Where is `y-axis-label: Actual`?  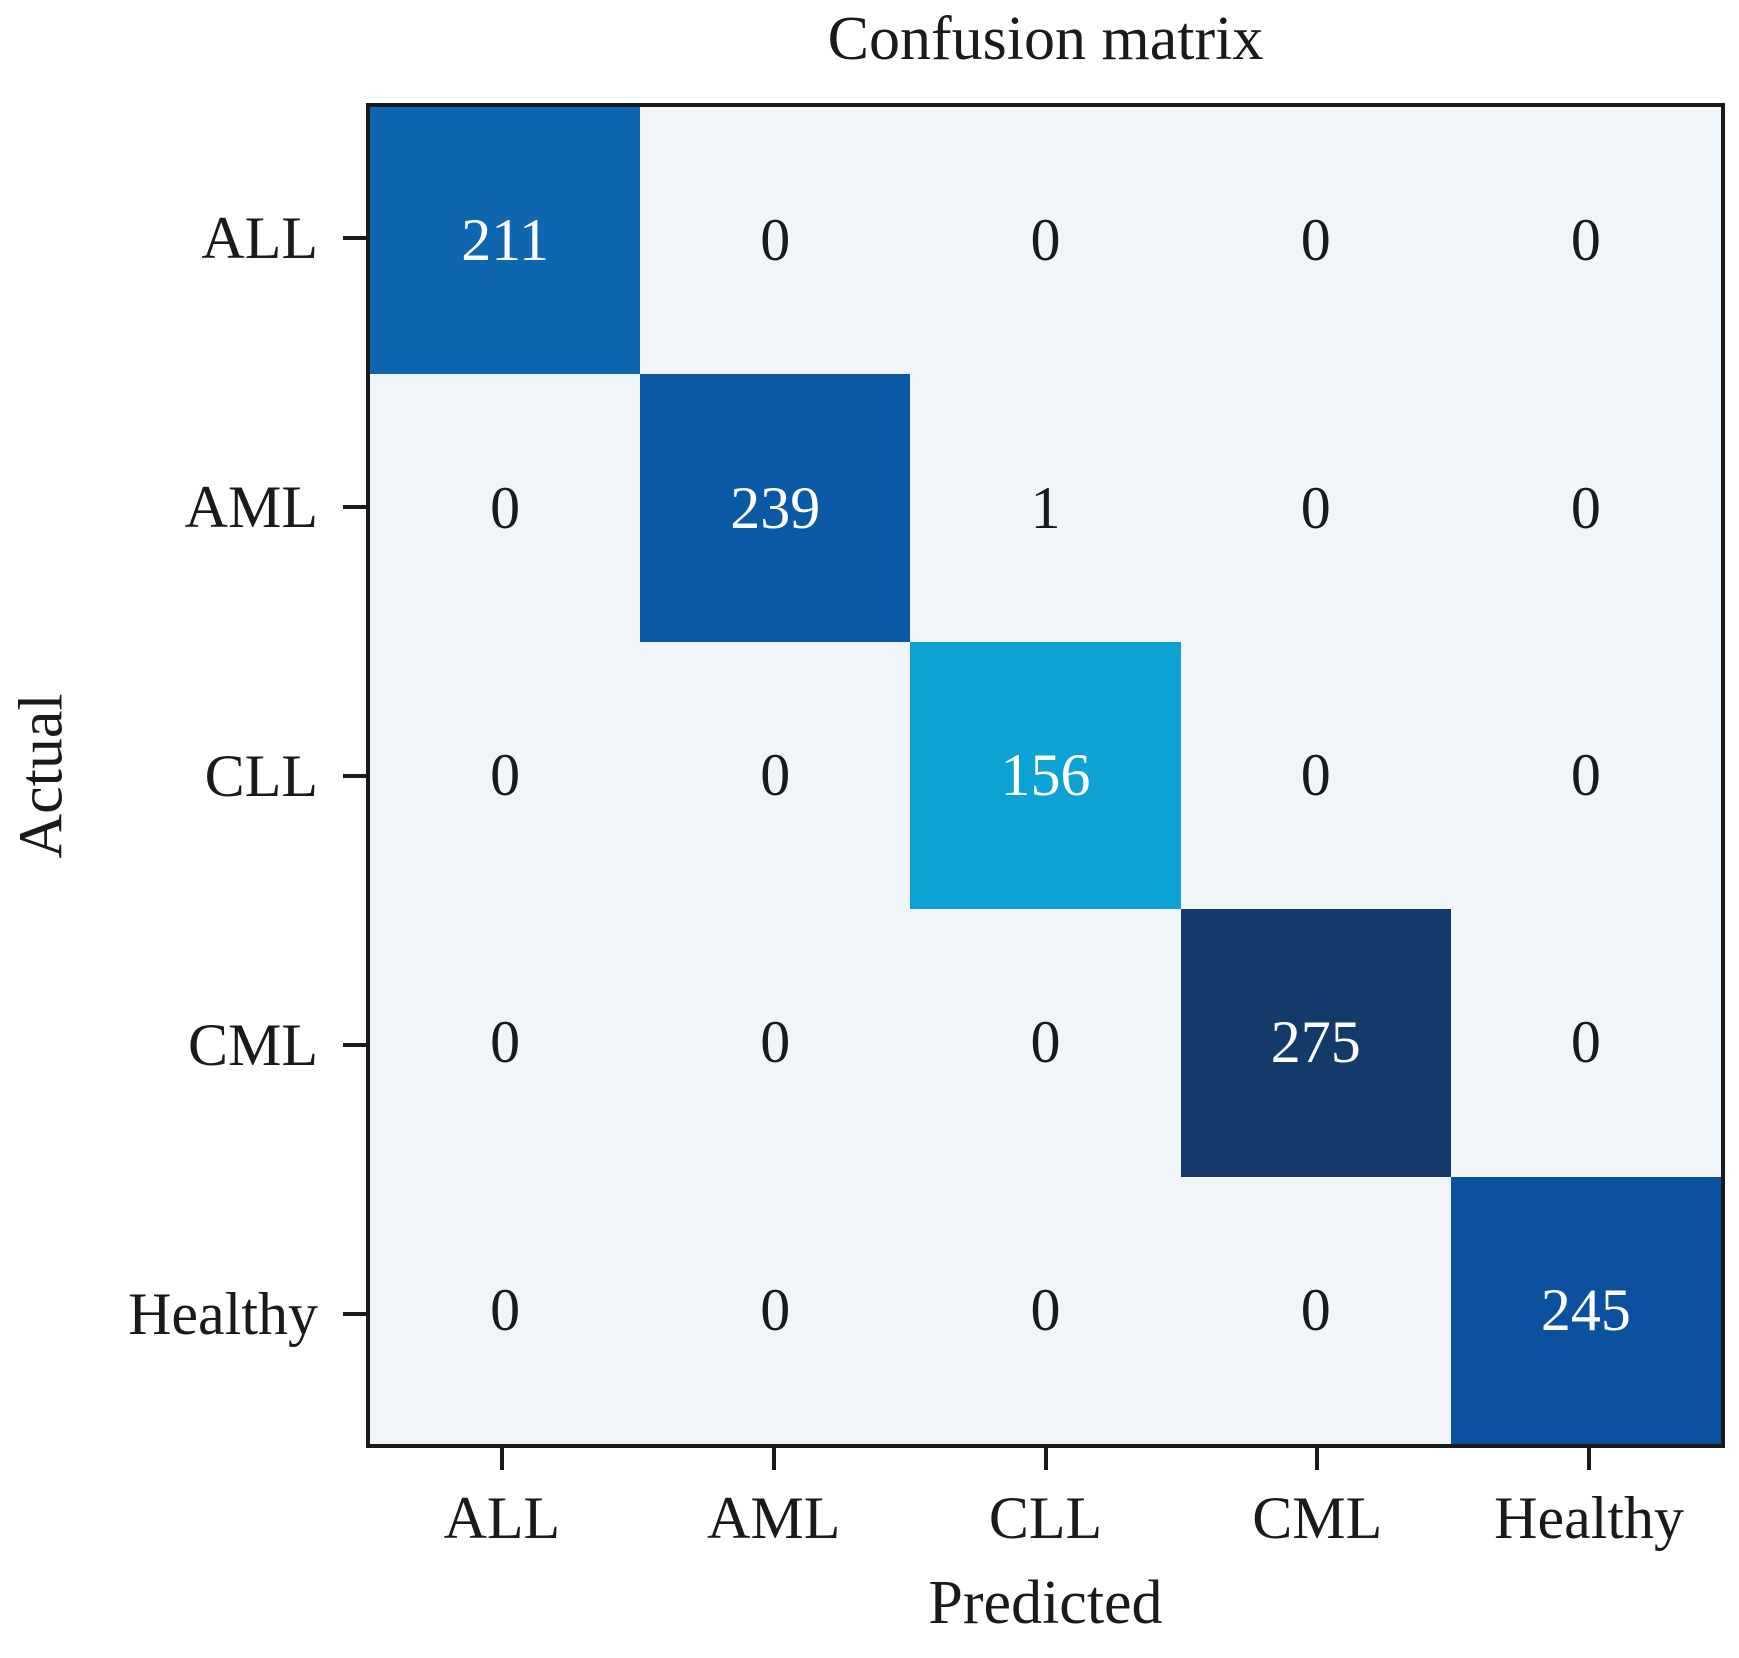 y-axis-label: Actual is located at coordinates (41, 776).